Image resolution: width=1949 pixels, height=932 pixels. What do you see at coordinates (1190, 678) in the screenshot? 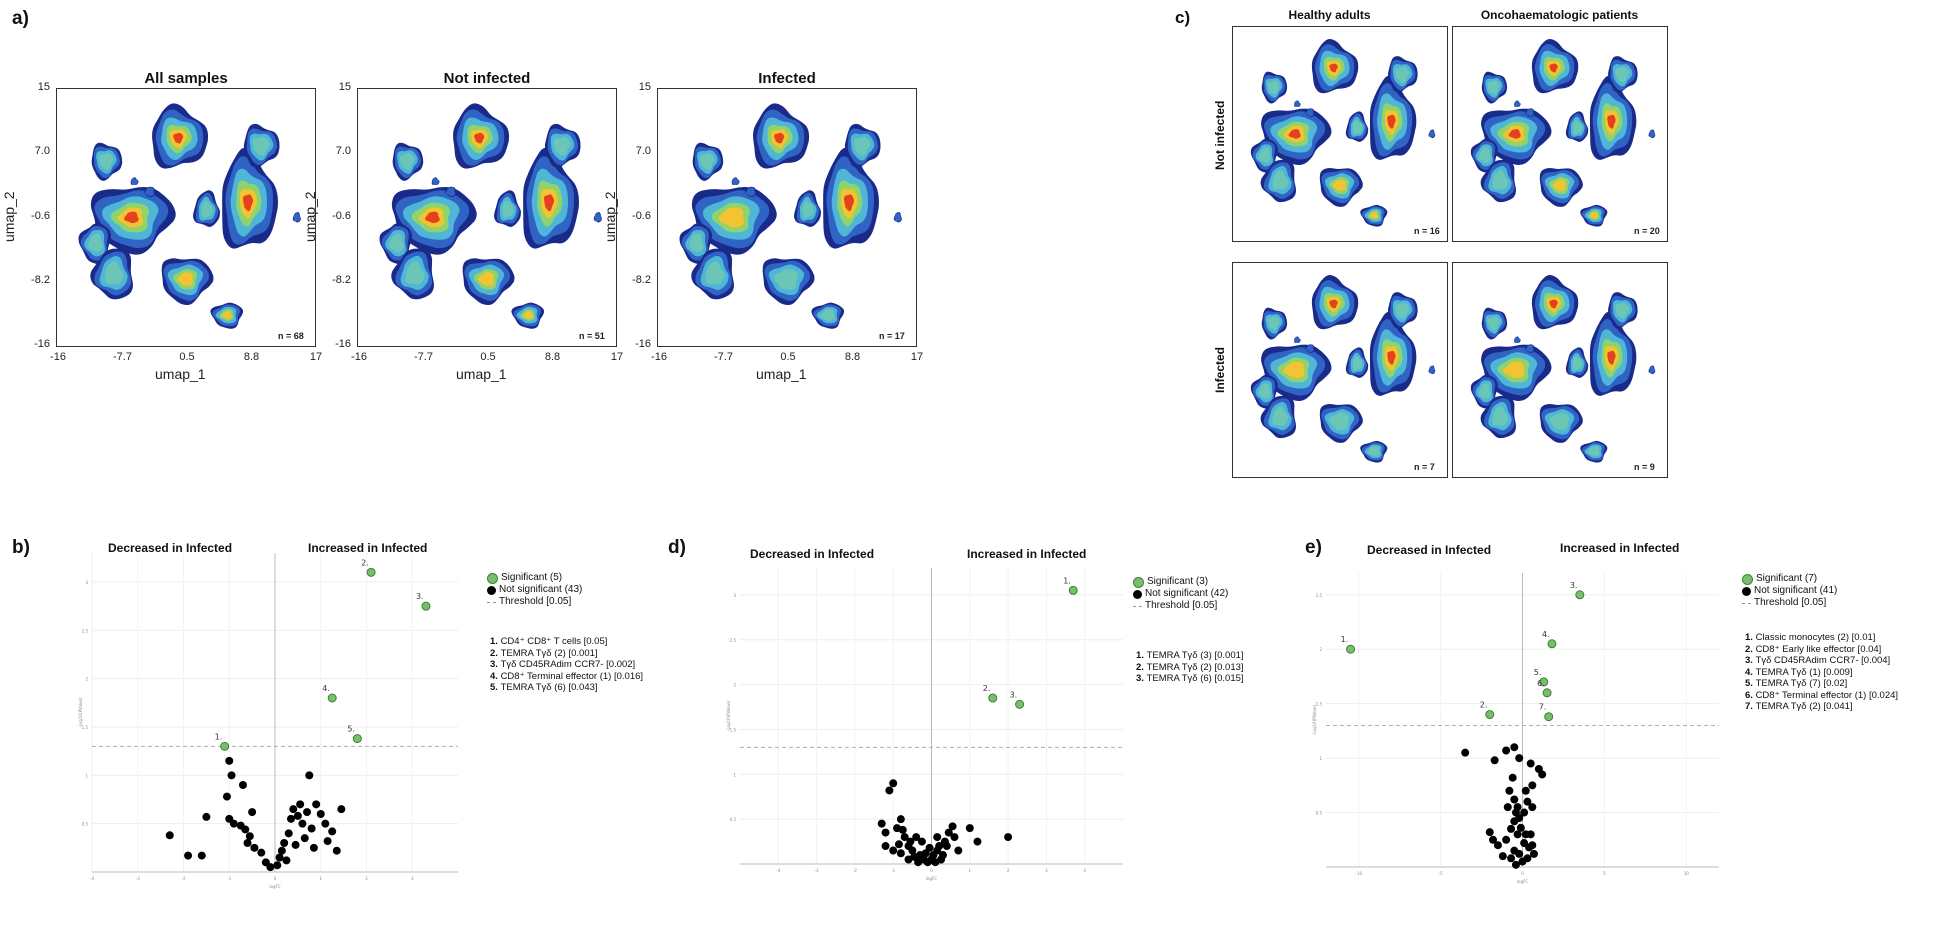
I see `significant-cluster-item: 3. TEMRA Tγδ (6) [0.015]` at bounding box center [1190, 678].